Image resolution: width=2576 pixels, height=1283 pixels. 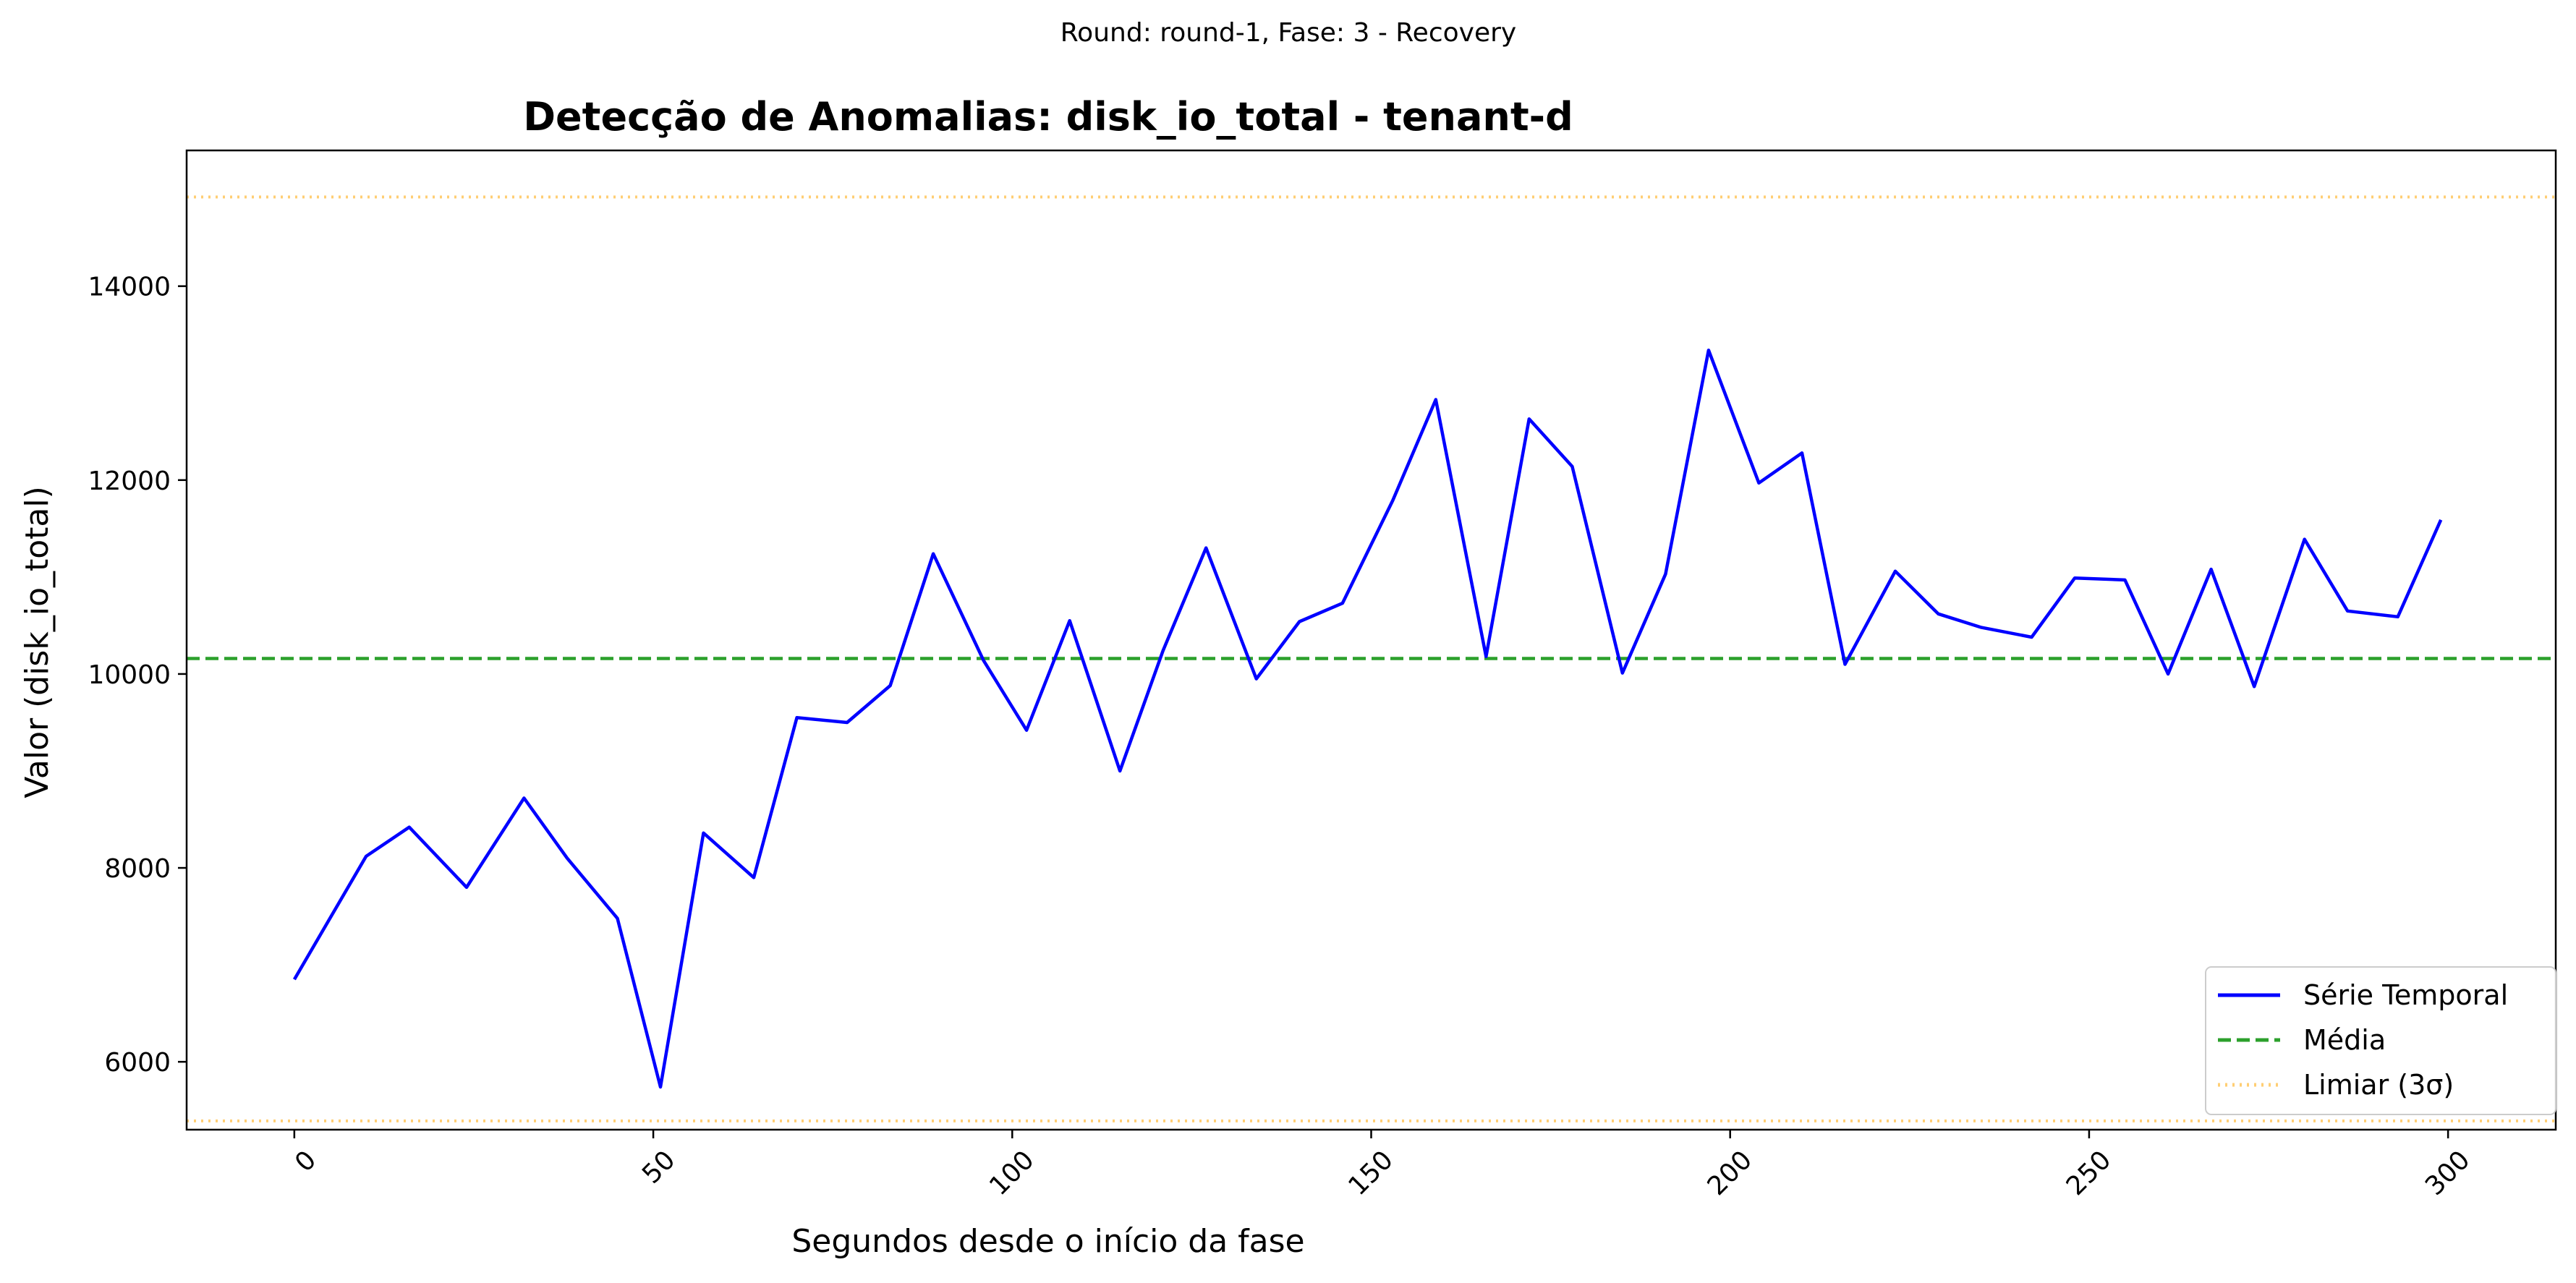 I want to click on y-tick-label: 8000, so click(x=137, y=869).